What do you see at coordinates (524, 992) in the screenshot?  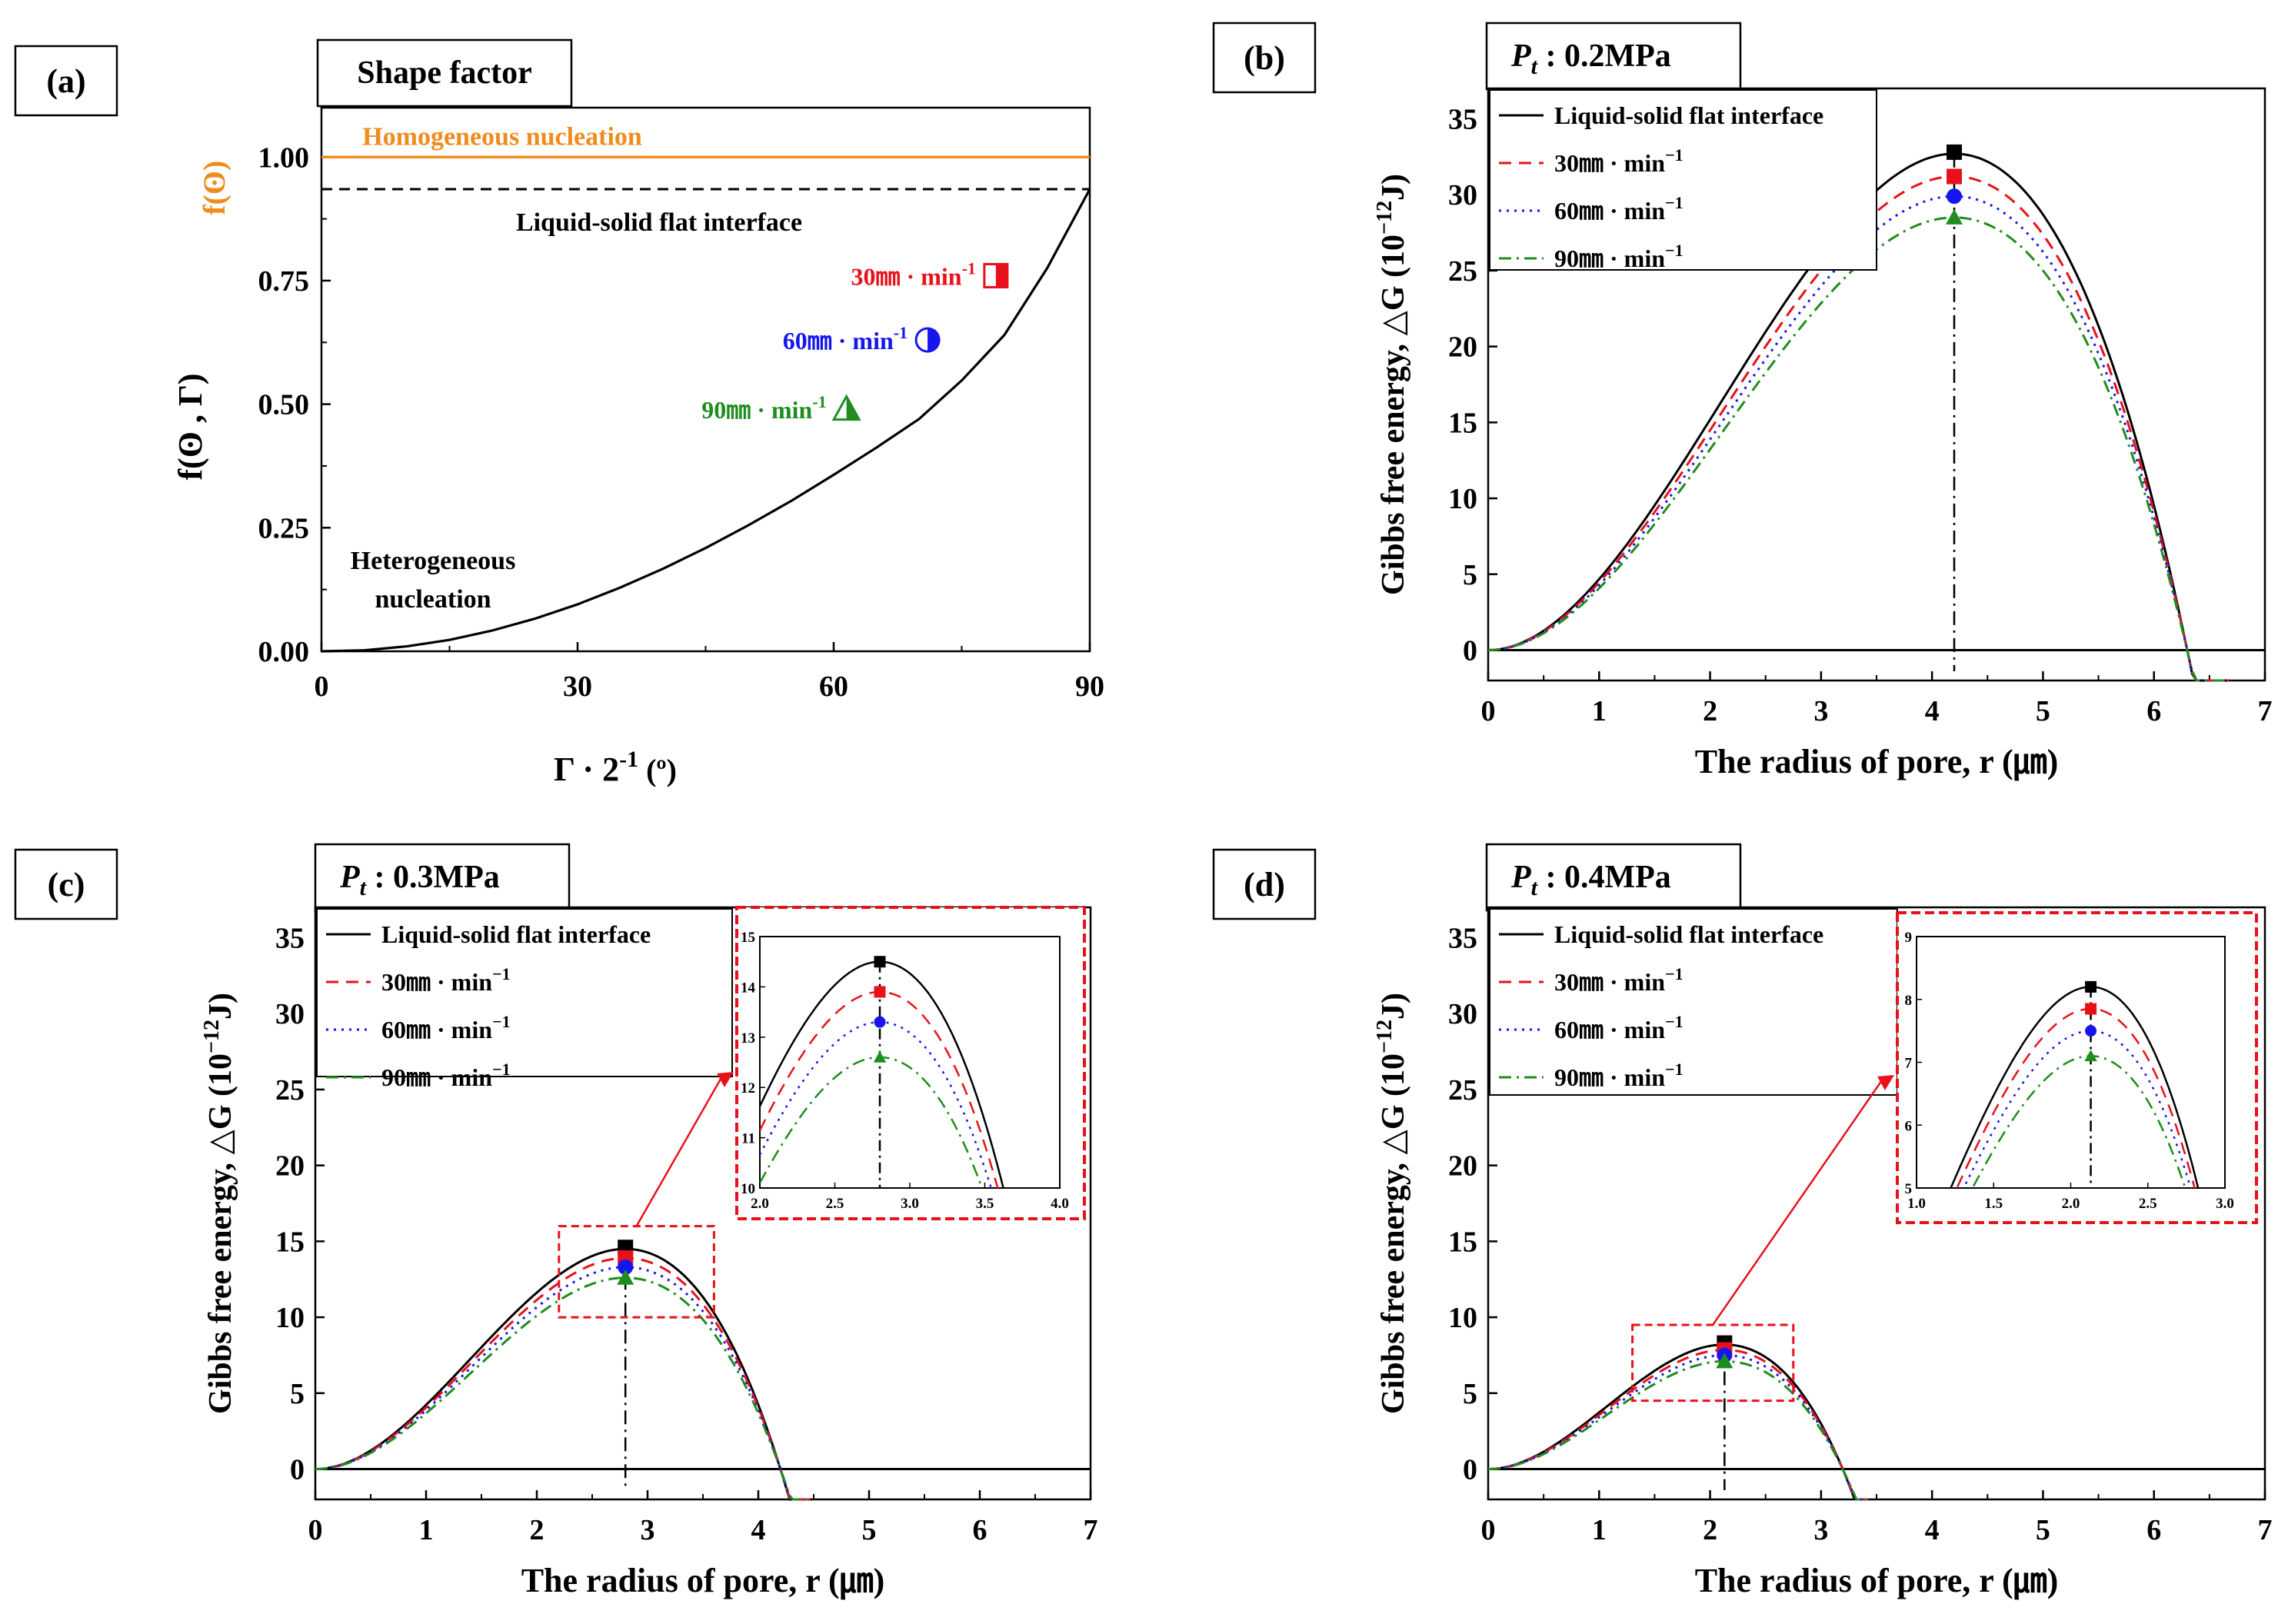 I see `panel-c-legend-box` at bounding box center [524, 992].